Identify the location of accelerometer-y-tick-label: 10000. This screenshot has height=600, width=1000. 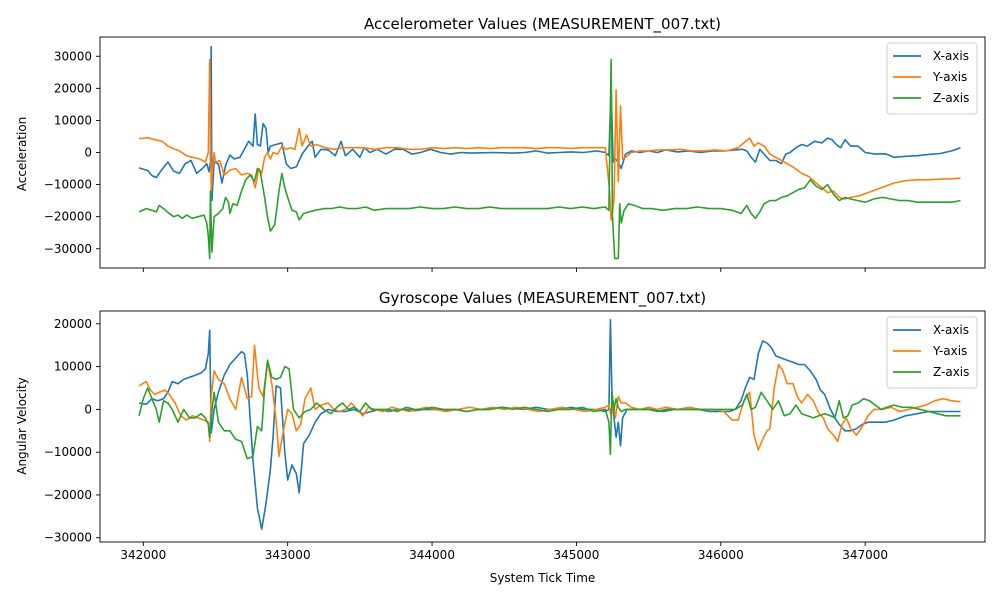
(73, 120).